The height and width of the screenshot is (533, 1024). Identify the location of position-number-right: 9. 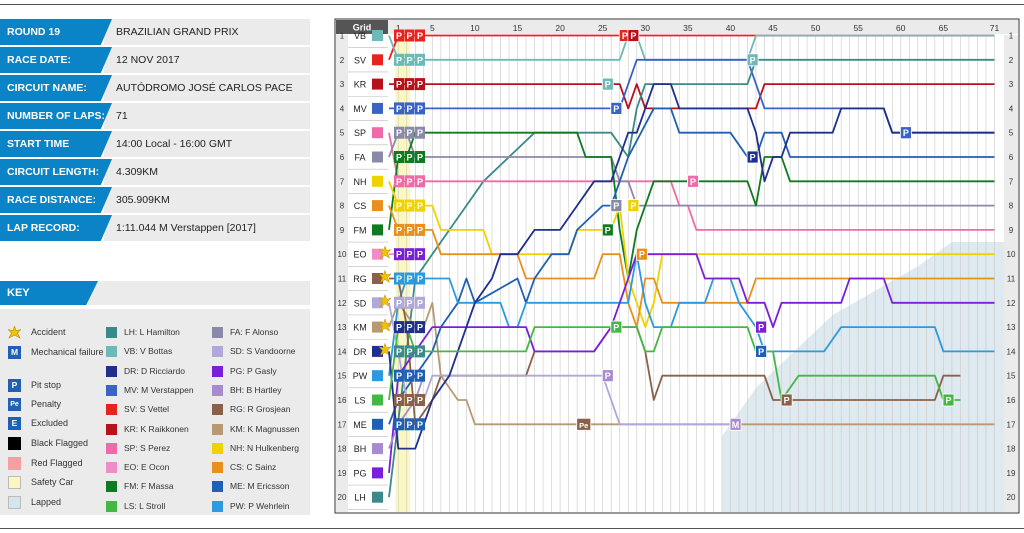
(1011, 230).